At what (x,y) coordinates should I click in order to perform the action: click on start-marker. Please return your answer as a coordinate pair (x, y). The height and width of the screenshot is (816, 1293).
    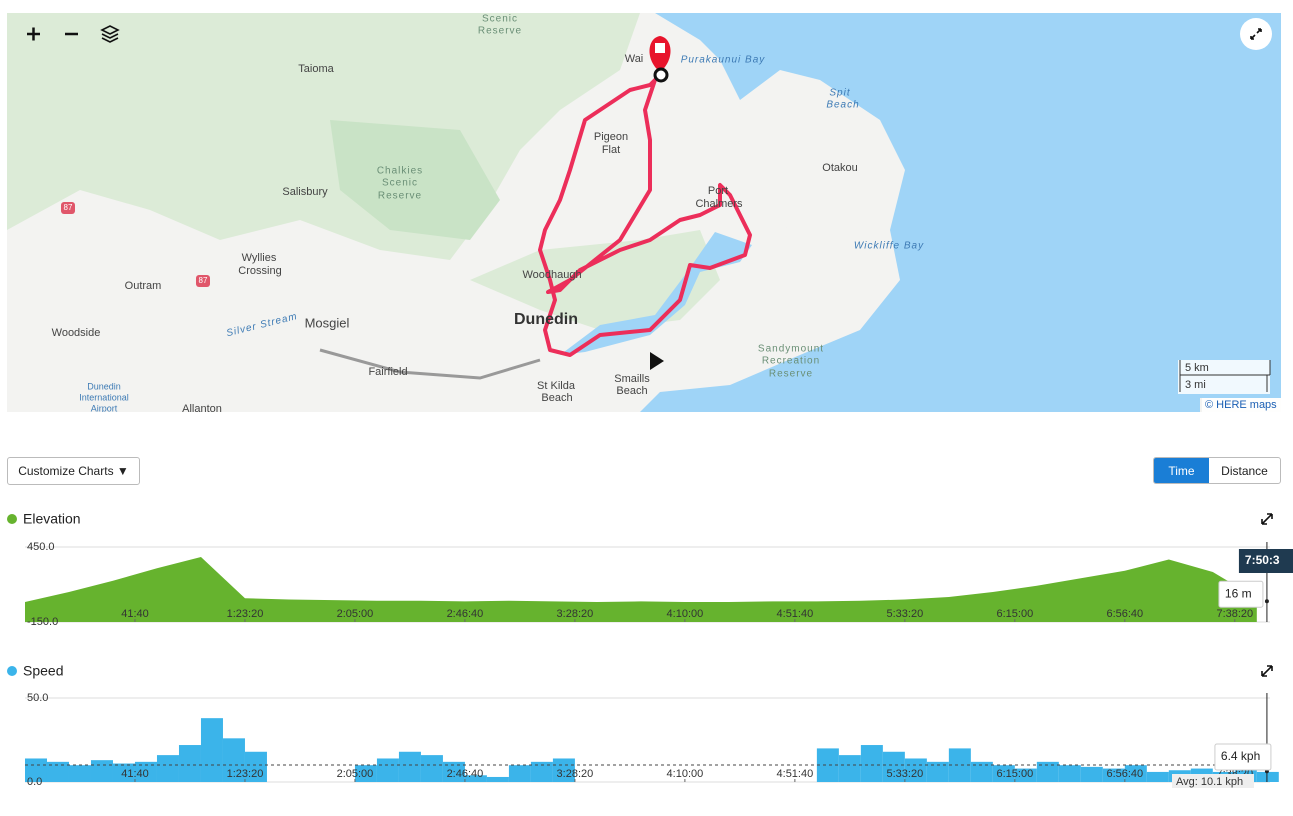
    Looking at the image, I should click on (661, 75).